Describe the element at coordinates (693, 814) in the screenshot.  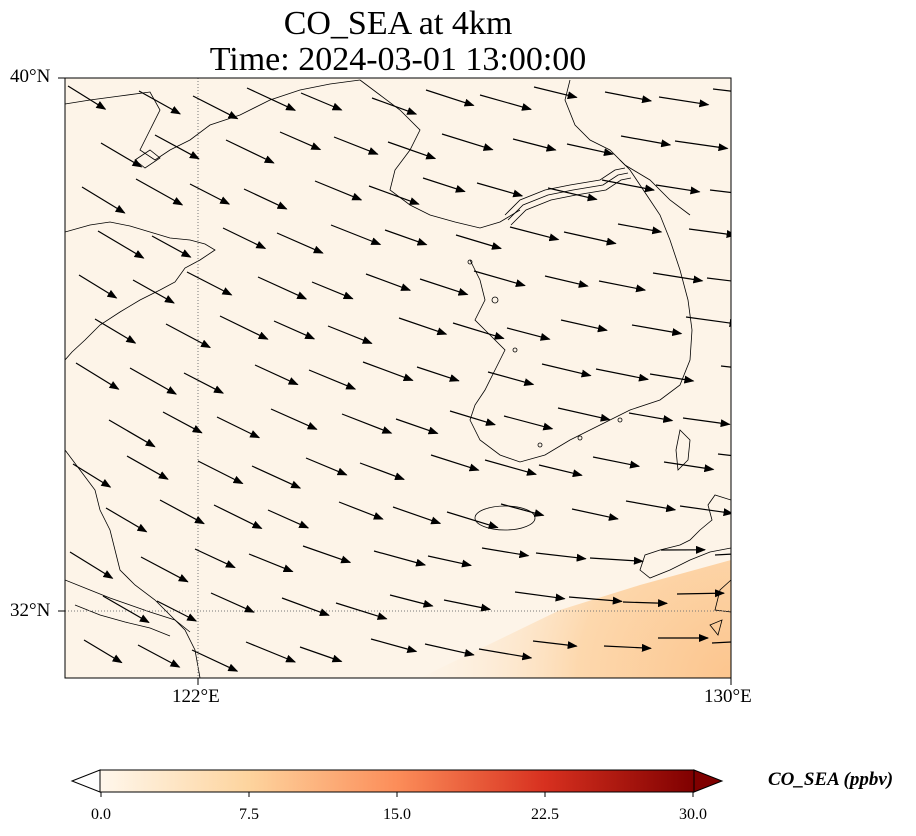
I see `colorbar-tick-4: 30.0` at that location.